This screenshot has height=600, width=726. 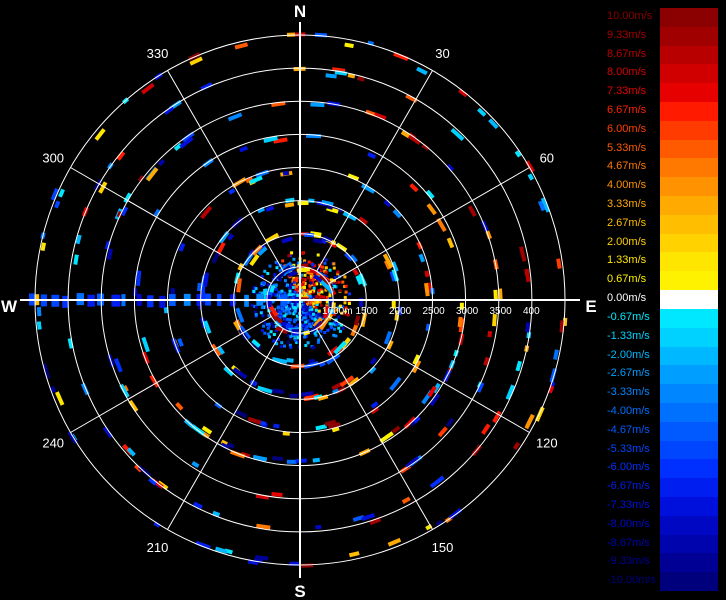 I want to click on range-label: 400, so click(x=531, y=311).